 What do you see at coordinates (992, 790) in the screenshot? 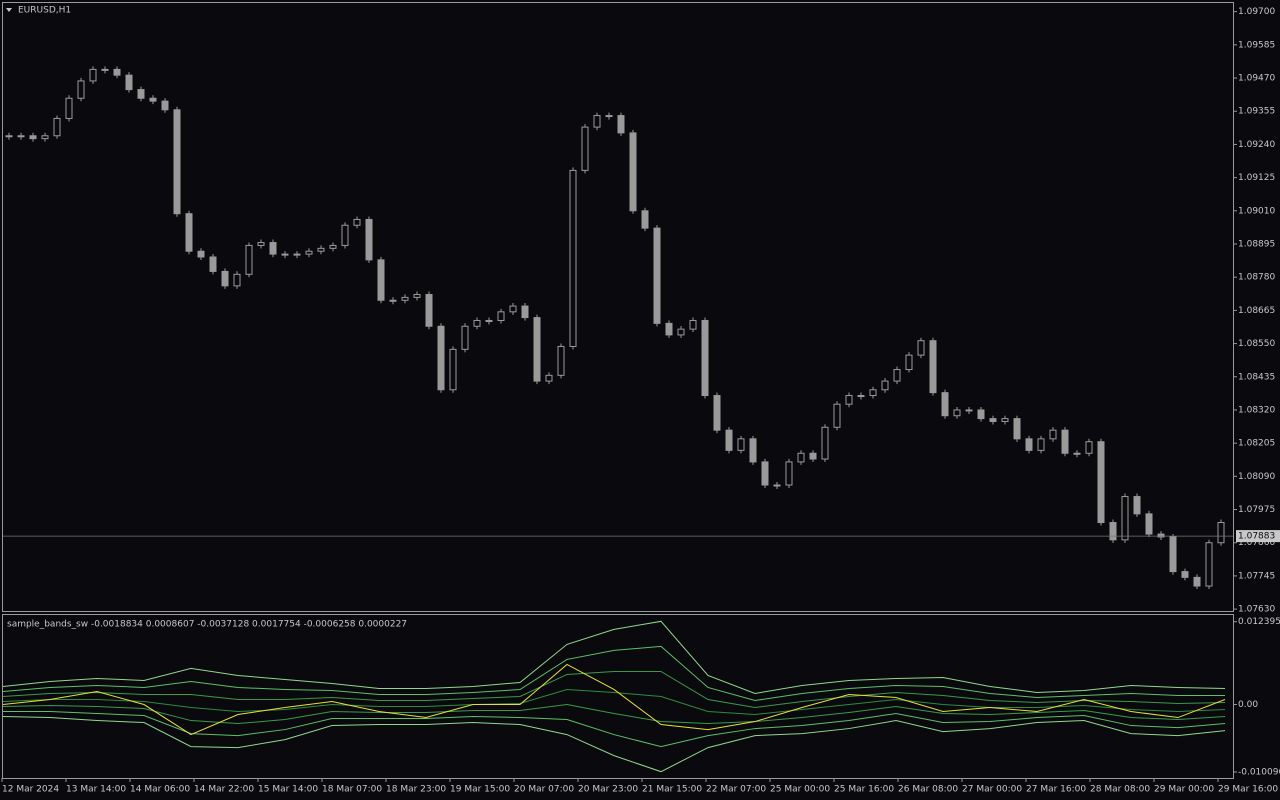
I see `x-tick-label: 27 Mar 00:00` at bounding box center [992, 790].